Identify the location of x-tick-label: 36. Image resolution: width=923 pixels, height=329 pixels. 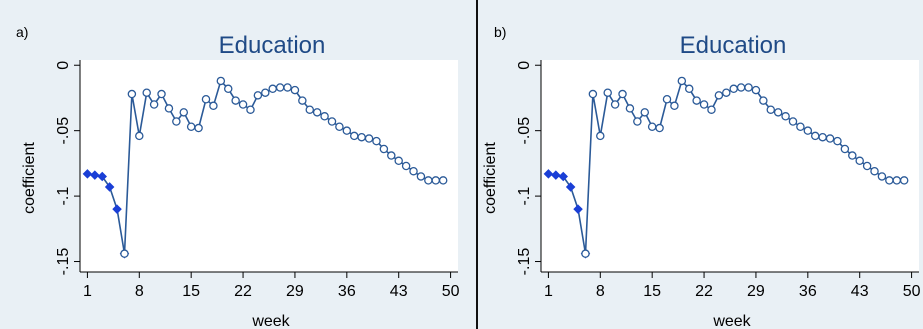
(808, 291).